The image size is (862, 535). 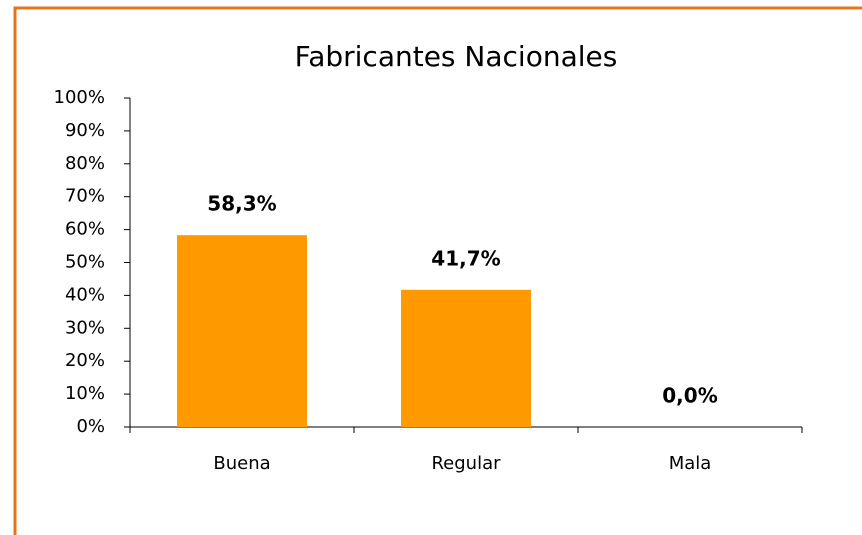 What do you see at coordinates (689, 396) in the screenshot?
I see `data-label: 0,0%` at bounding box center [689, 396].